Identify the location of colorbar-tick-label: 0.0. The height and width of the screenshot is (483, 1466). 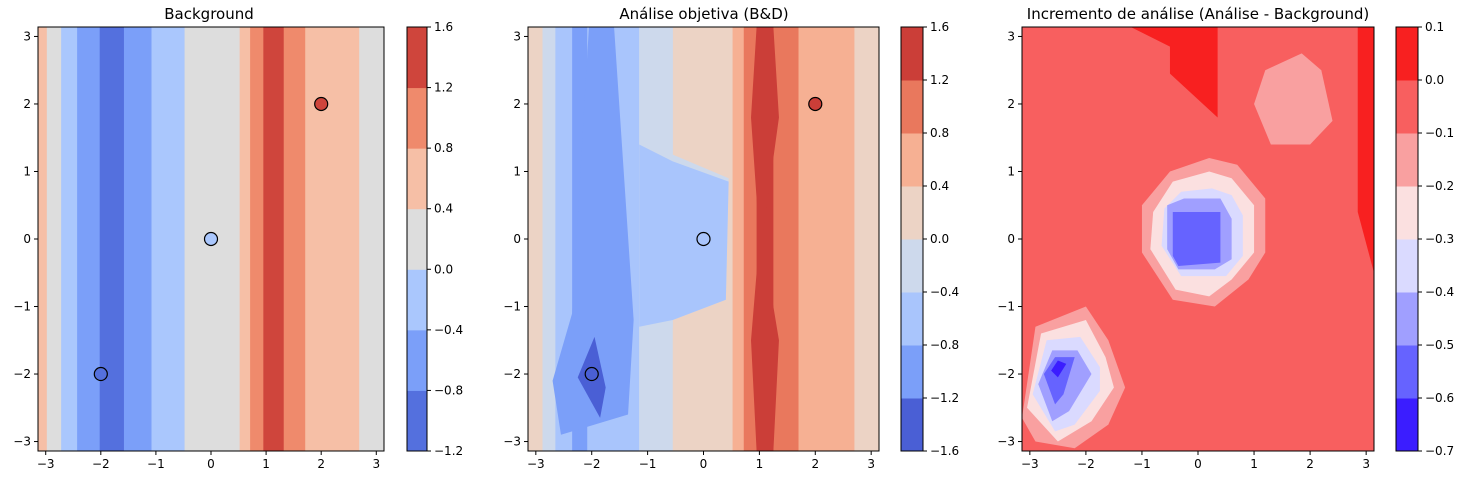
(443, 269).